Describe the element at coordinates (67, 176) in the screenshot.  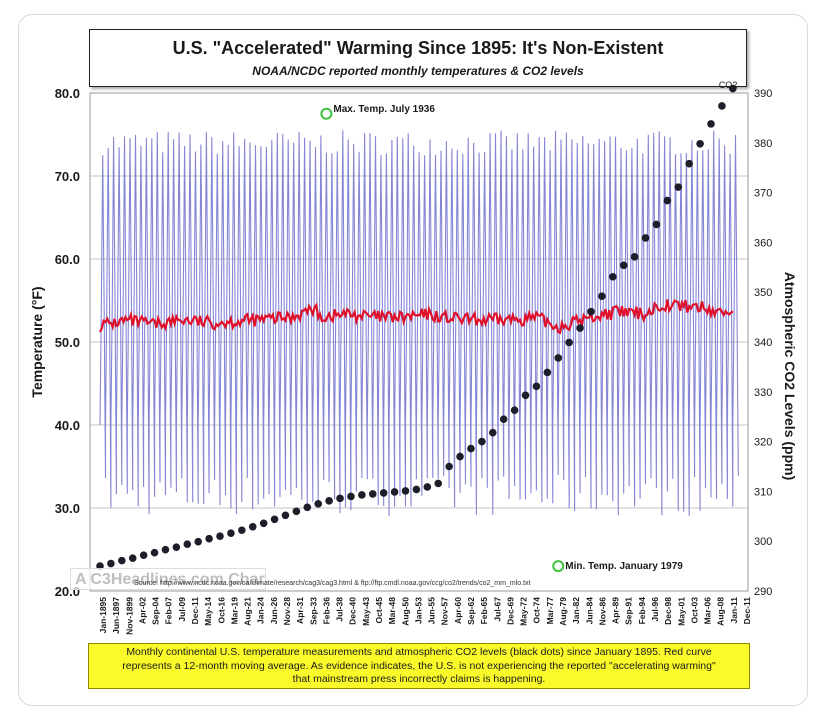
I see `y-tick-label: 70.0` at that location.